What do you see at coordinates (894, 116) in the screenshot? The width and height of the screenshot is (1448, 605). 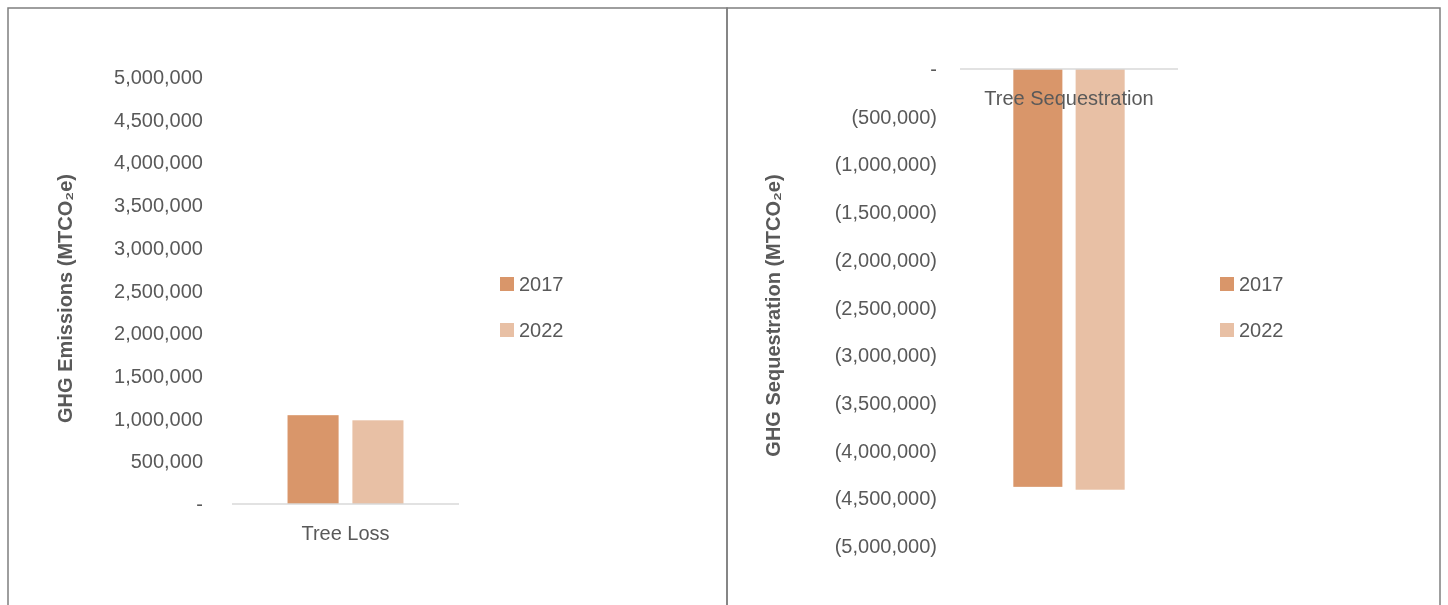 I see `y-tick-label: (500,000)` at bounding box center [894, 116].